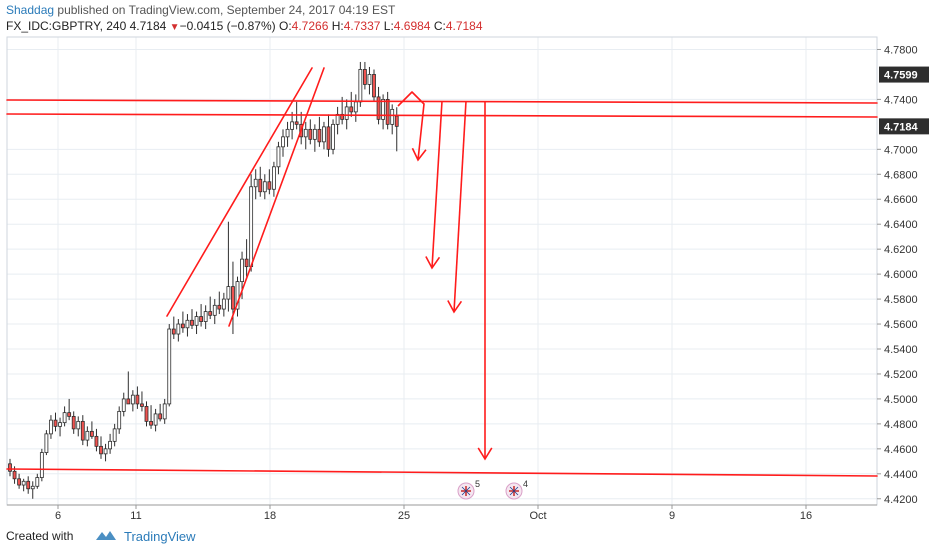 This screenshot has width=932, height=550. Describe the element at coordinates (174, 27) in the screenshot. I see `down-arrow-icon: ▼` at that location.